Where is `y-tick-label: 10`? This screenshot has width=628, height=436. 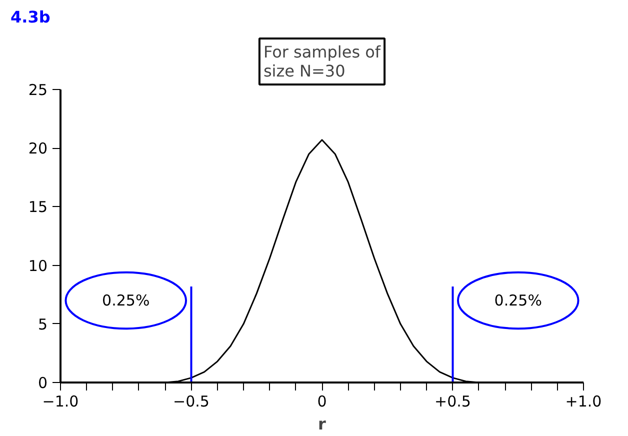 y-tick-label: 10 is located at coordinates (38, 265).